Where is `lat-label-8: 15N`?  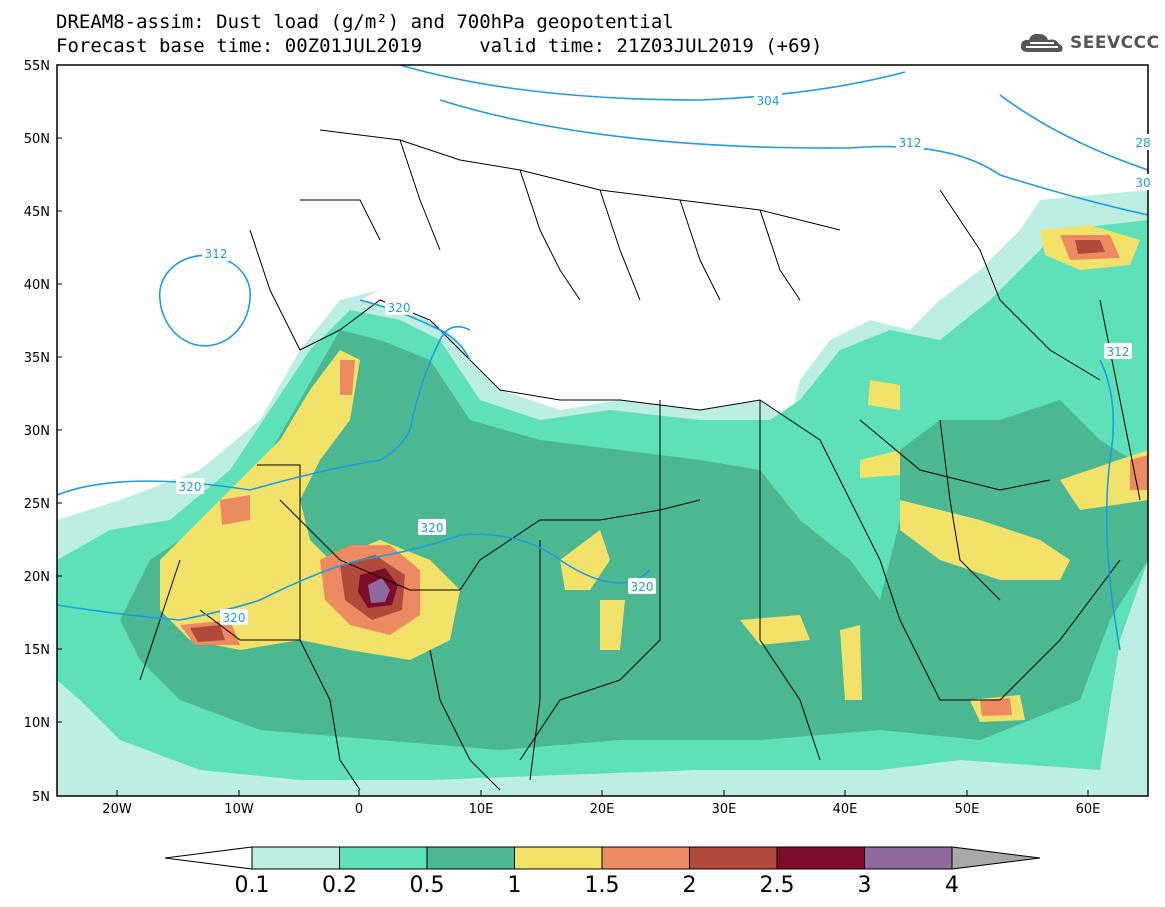 lat-label-8: 15N is located at coordinates (37, 650).